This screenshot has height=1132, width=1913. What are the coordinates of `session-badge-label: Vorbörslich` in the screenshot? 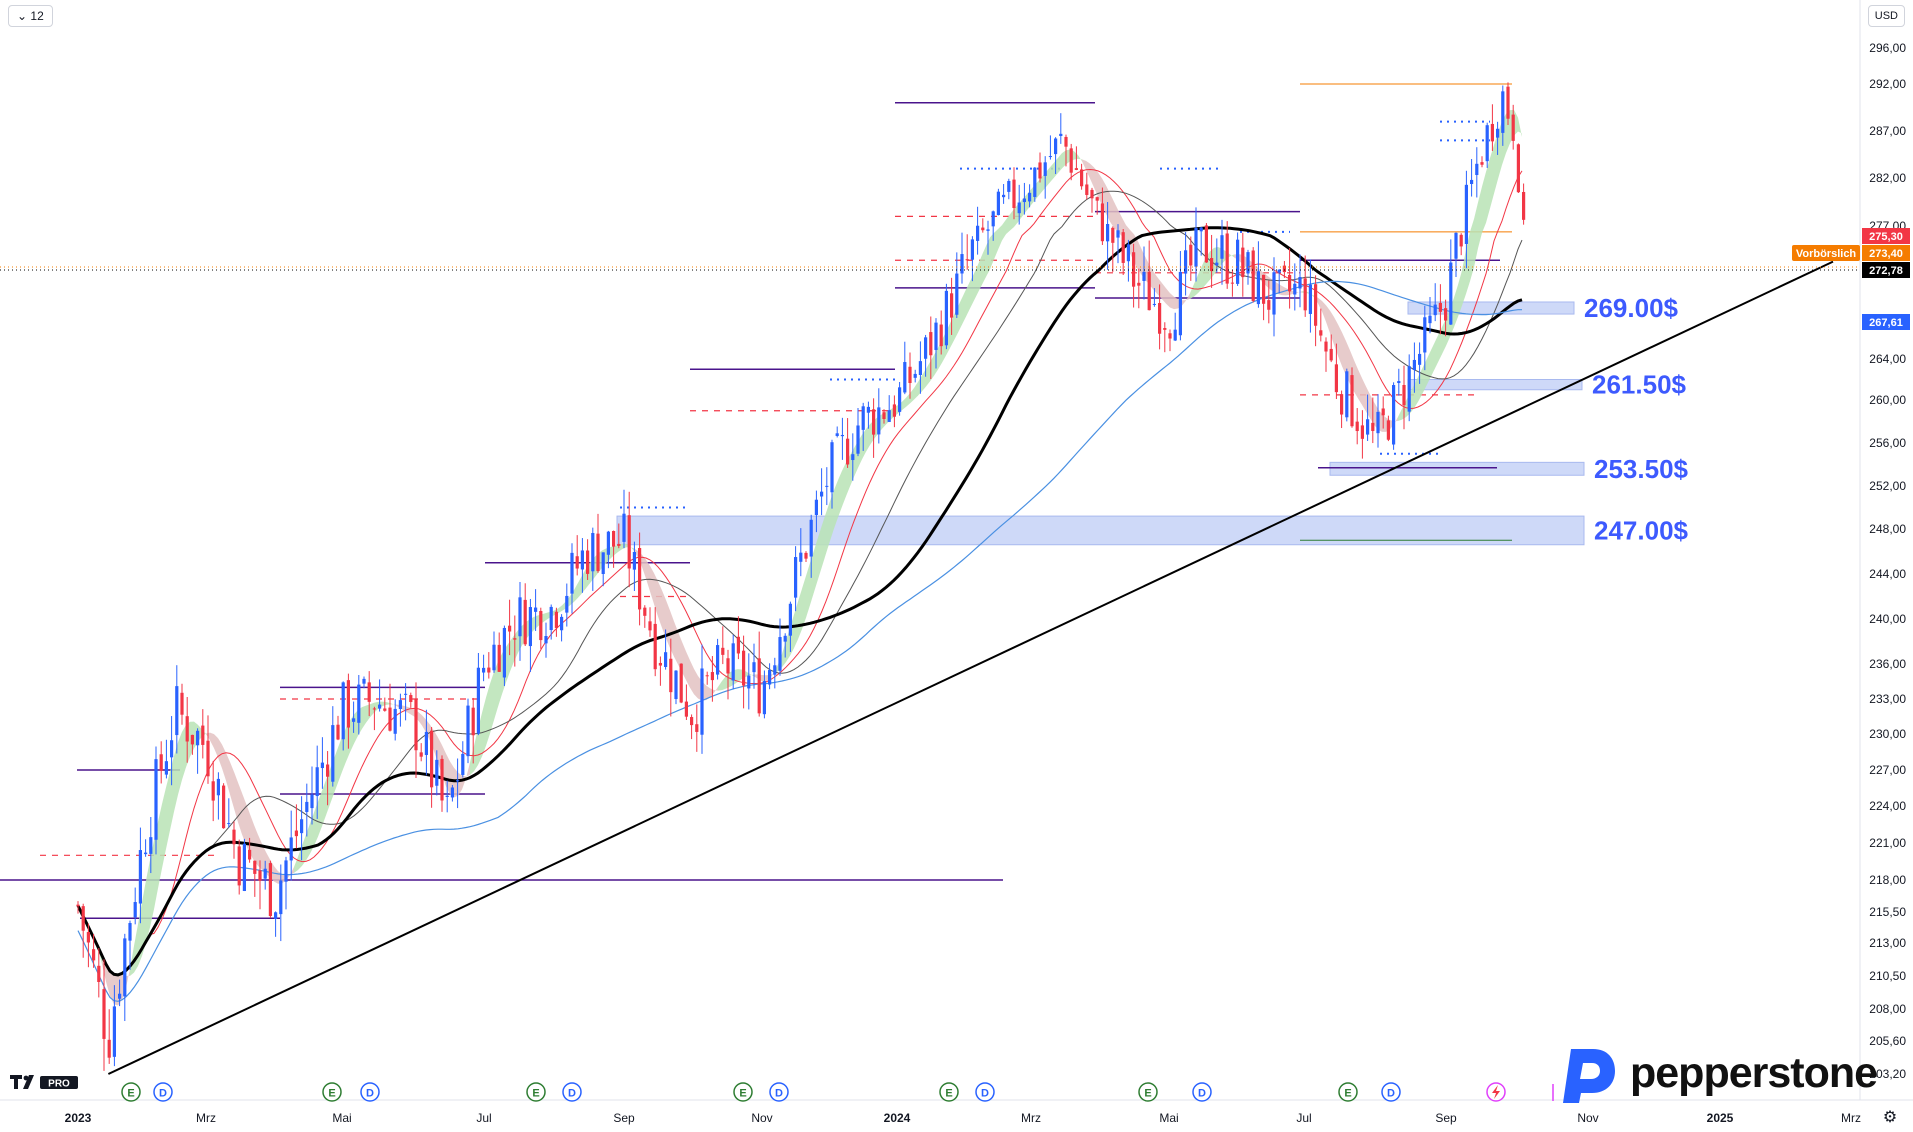 It's located at (1826, 254).